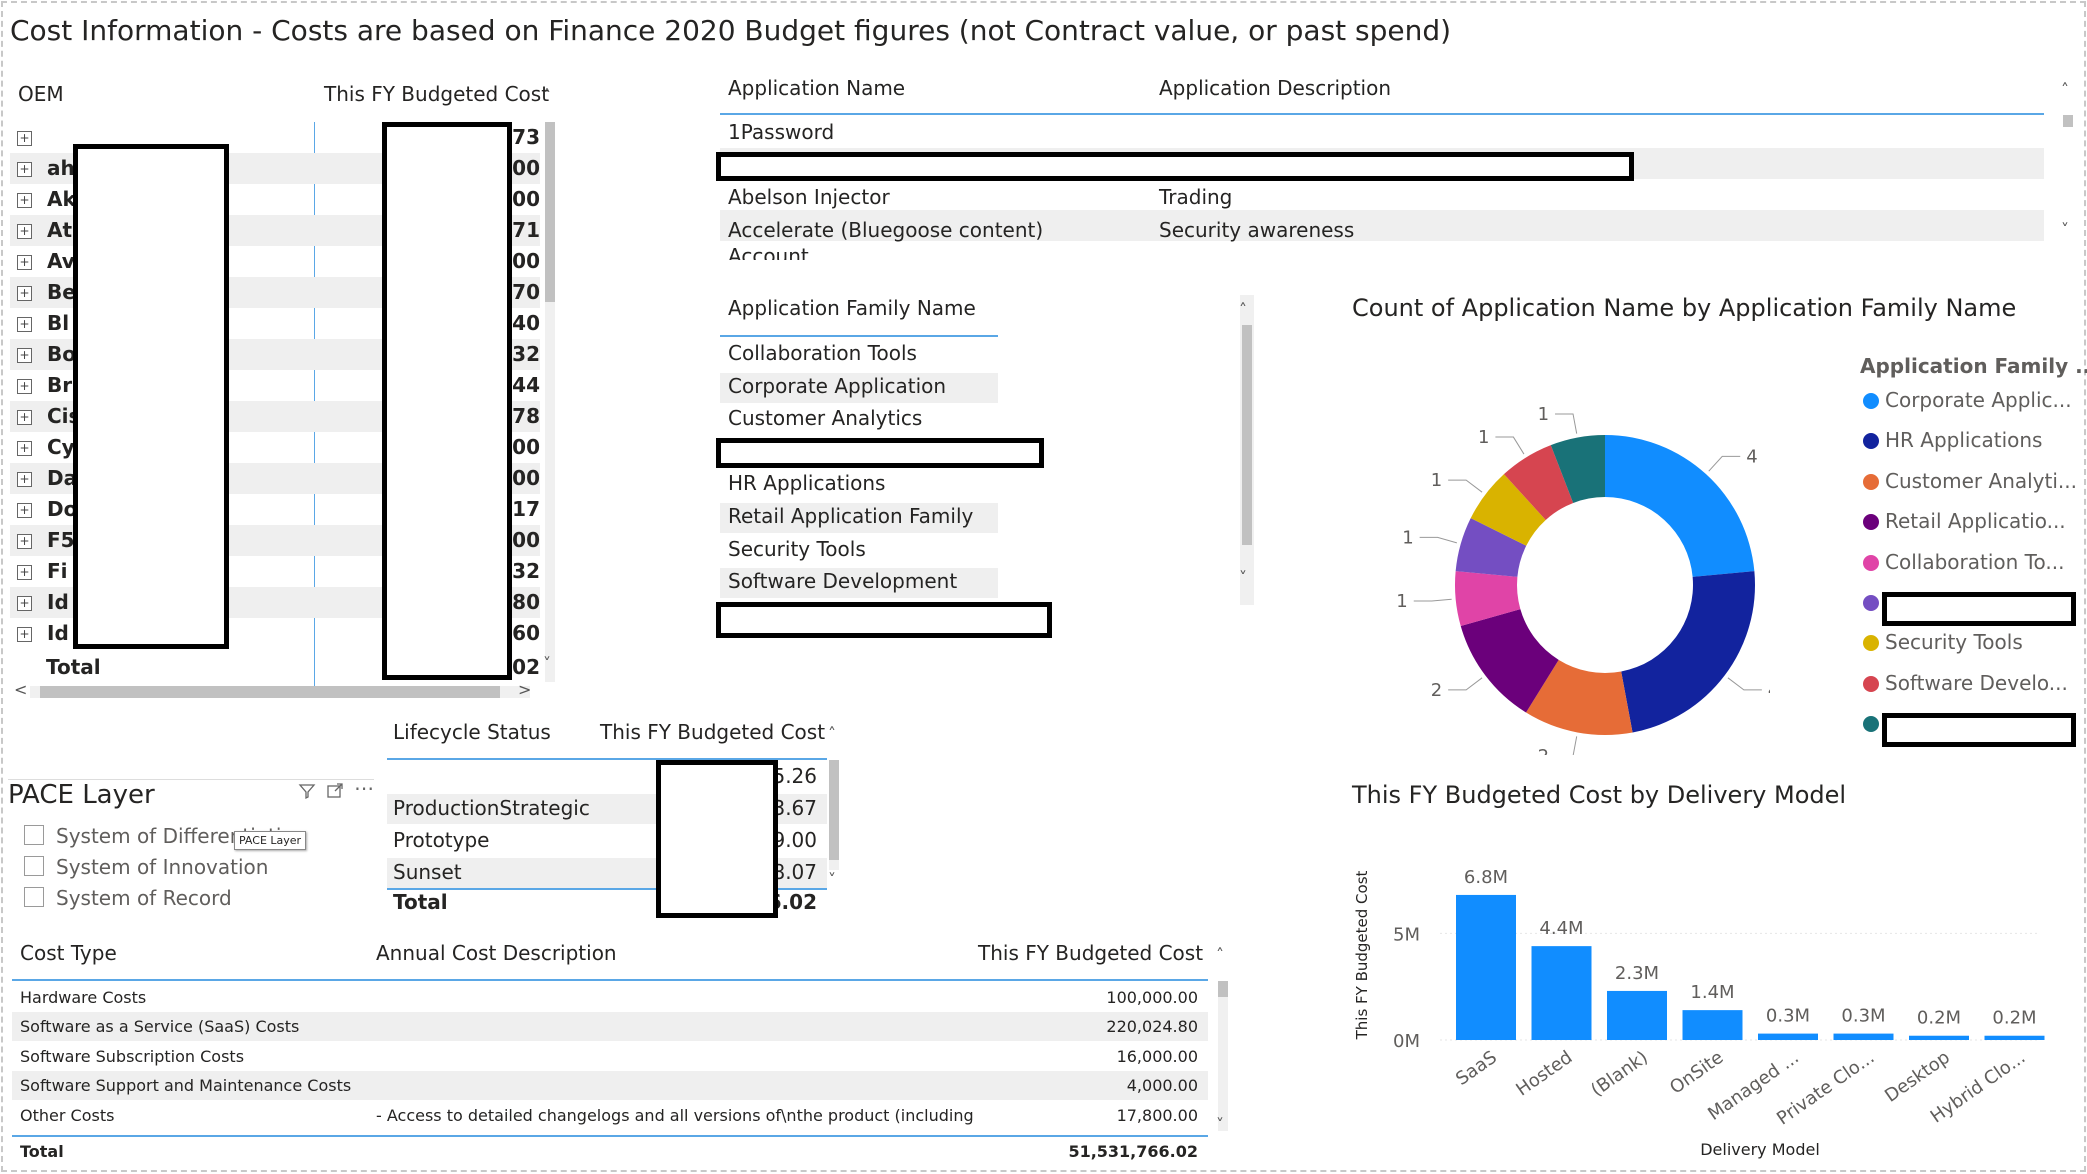  I want to click on legend-item: Security Tools, so click(1954, 642).